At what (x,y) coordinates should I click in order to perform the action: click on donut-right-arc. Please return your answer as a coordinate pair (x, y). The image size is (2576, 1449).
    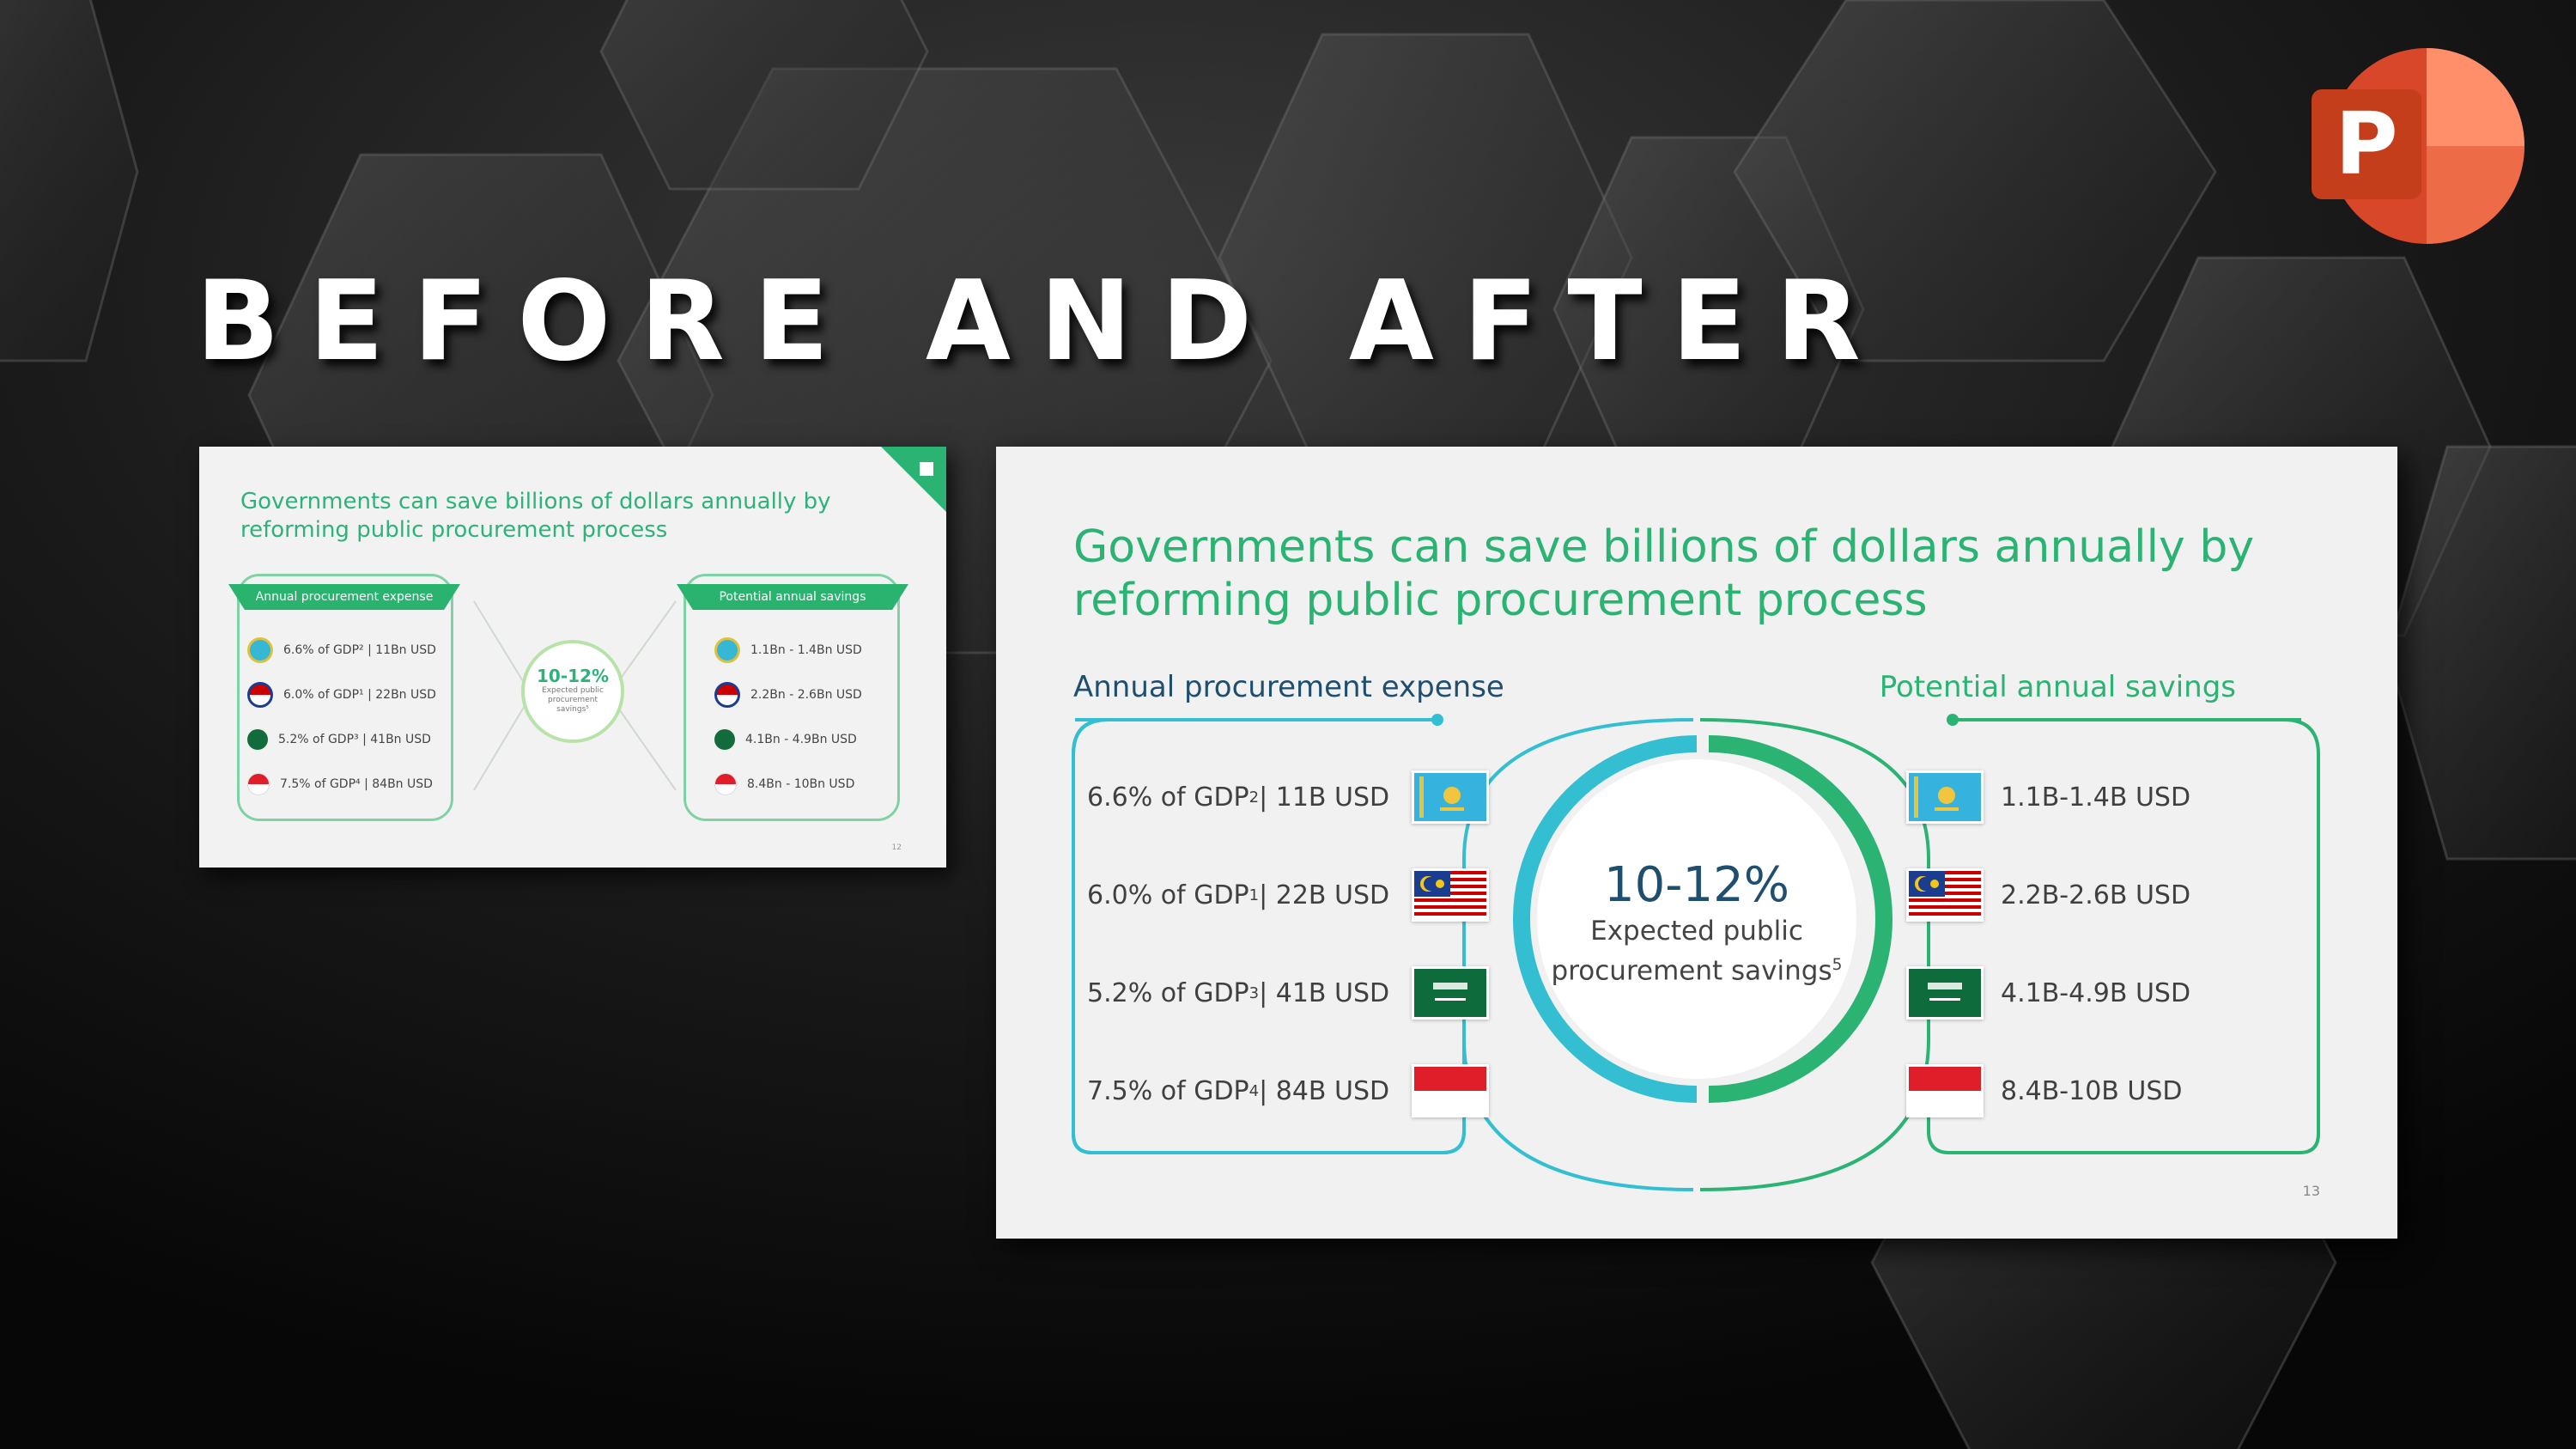
    Looking at the image, I should click on (1800, 919).